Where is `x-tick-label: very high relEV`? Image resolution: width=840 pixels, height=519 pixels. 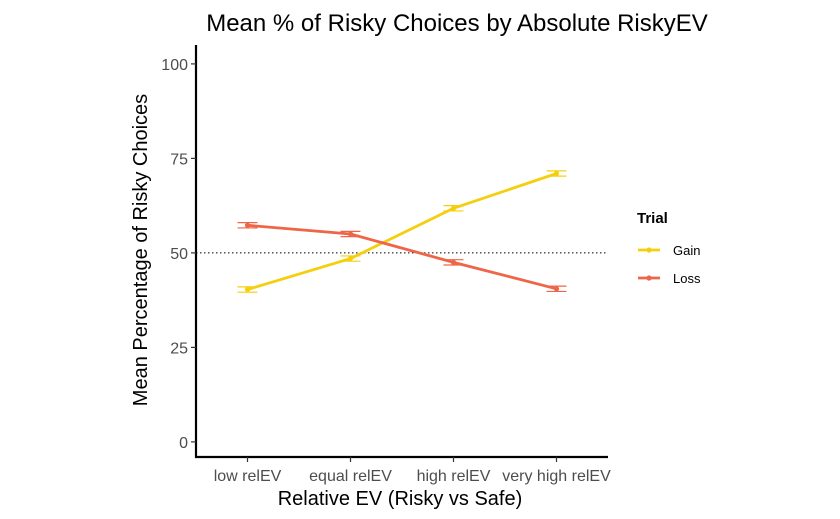 x-tick-label: very high relEV is located at coordinates (556, 476).